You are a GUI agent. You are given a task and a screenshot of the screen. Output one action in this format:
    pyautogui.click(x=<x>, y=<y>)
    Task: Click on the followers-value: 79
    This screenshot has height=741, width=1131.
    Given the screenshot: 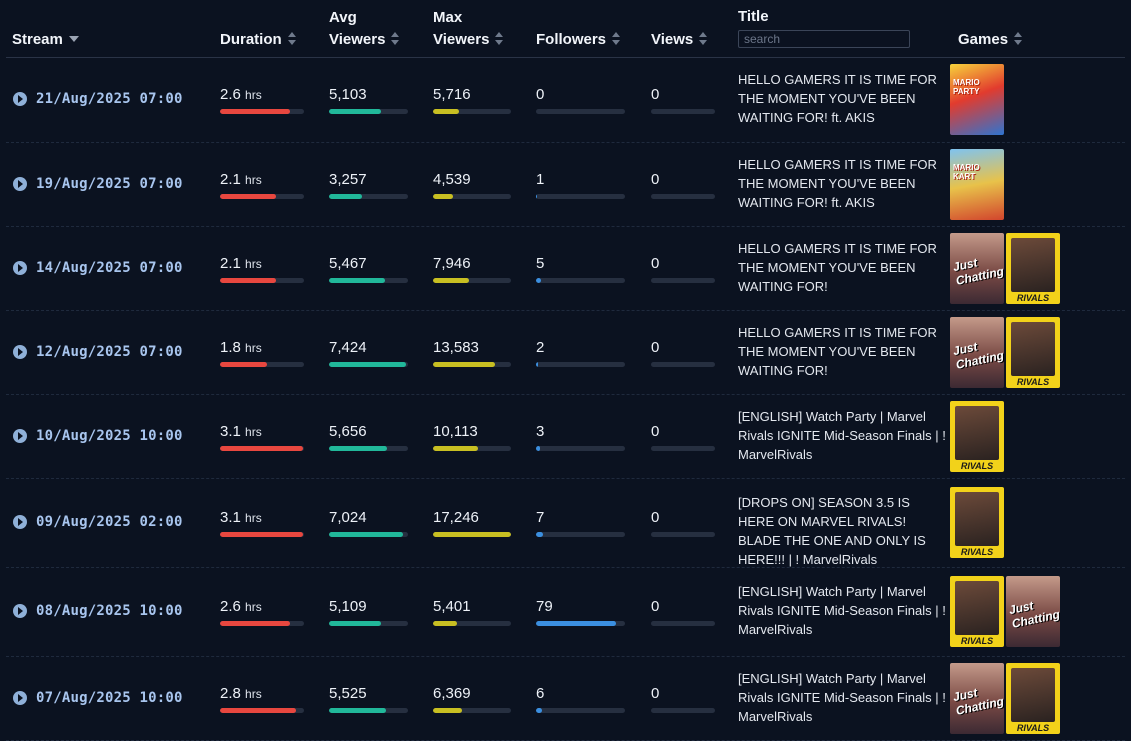 What is the action you would take?
    pyautogui.click(x=544, y=606)
    